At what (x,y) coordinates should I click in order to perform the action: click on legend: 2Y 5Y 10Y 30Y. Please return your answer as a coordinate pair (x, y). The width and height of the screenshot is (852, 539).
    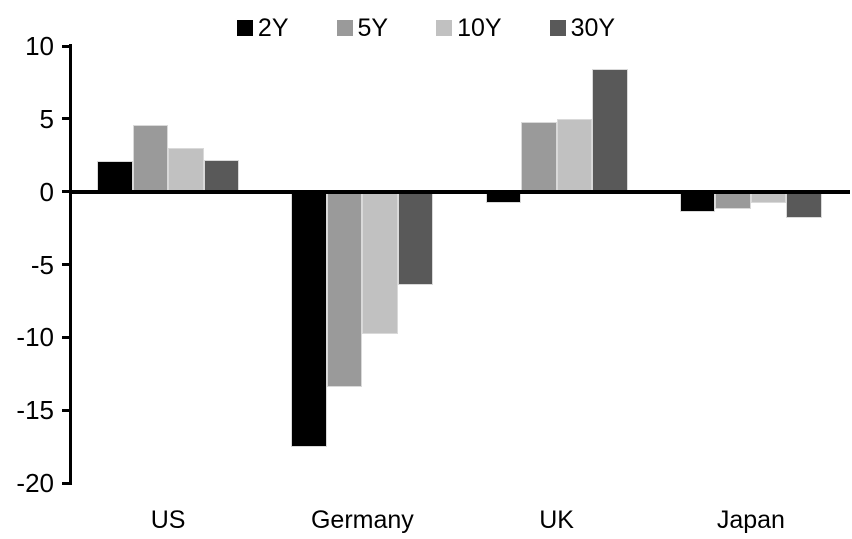
    Looking at the image, I should click on (426, 28).